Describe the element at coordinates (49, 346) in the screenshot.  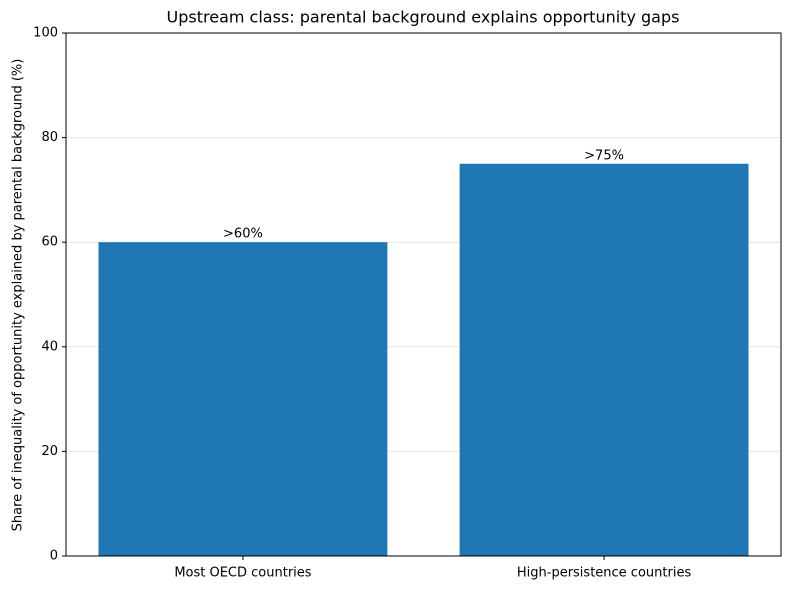
I see `y-tick-label: 40` at that location.